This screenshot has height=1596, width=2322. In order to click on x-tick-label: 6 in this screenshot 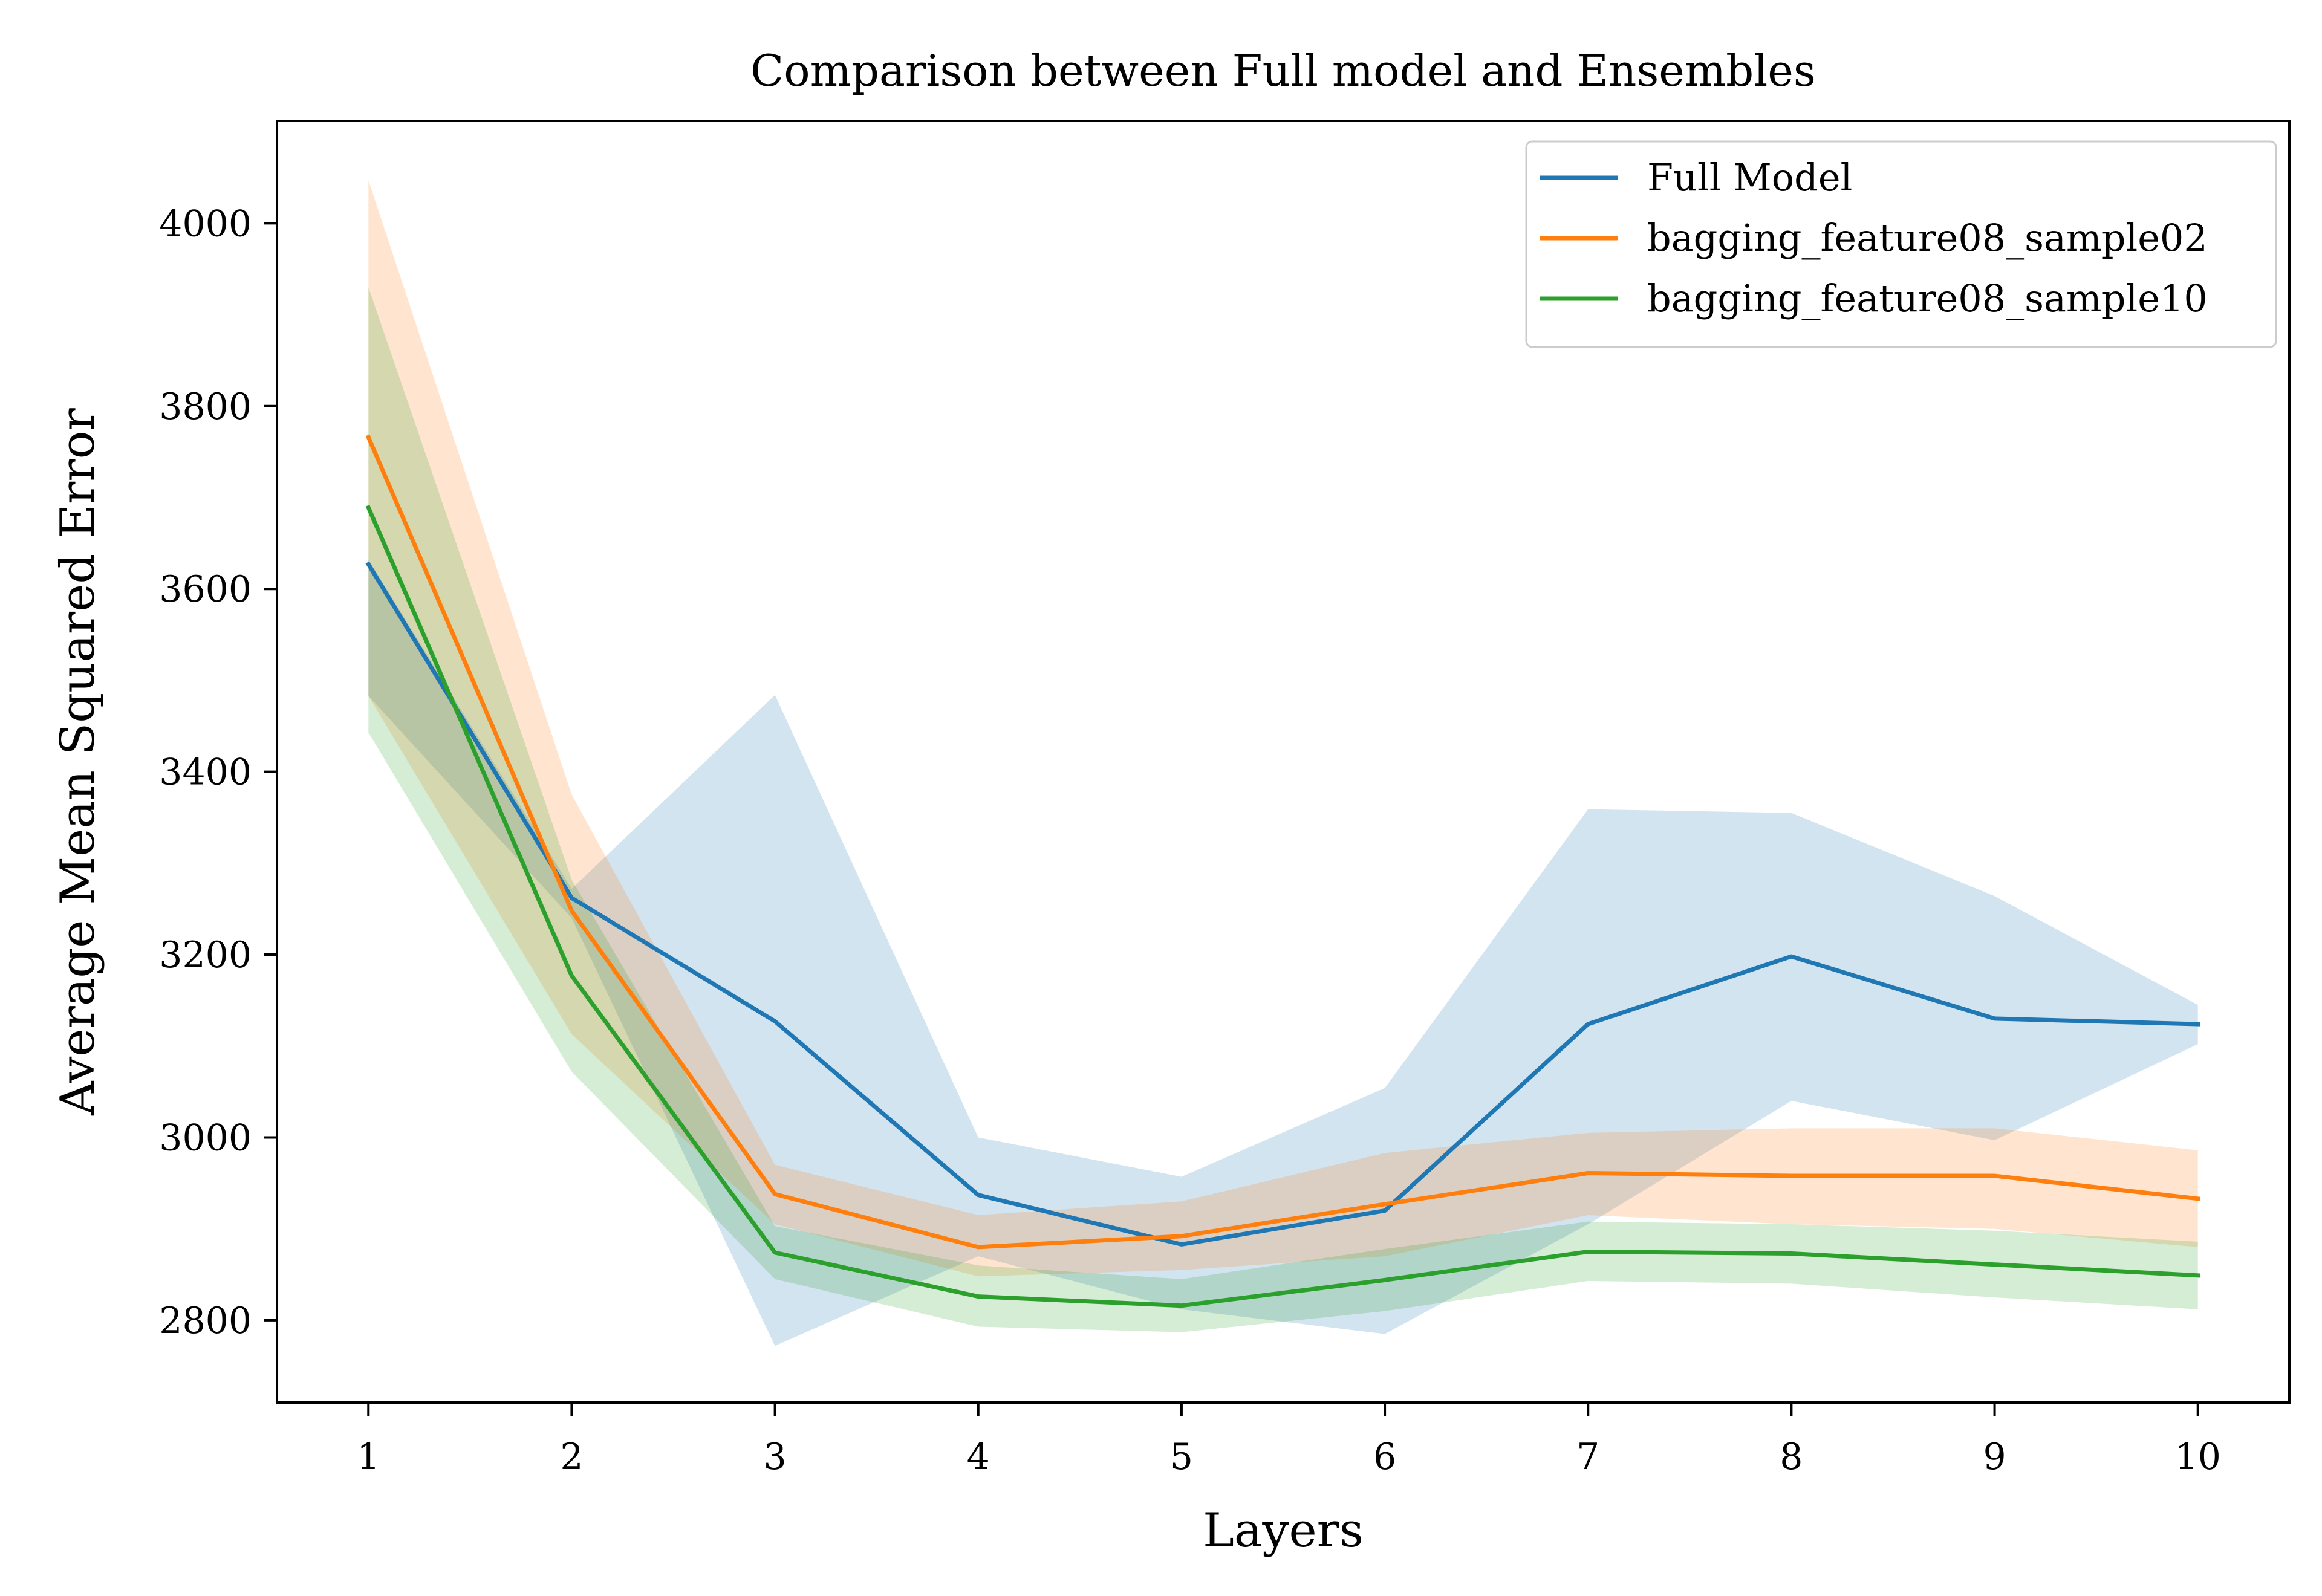, I will do `click(1385, 1457)`.